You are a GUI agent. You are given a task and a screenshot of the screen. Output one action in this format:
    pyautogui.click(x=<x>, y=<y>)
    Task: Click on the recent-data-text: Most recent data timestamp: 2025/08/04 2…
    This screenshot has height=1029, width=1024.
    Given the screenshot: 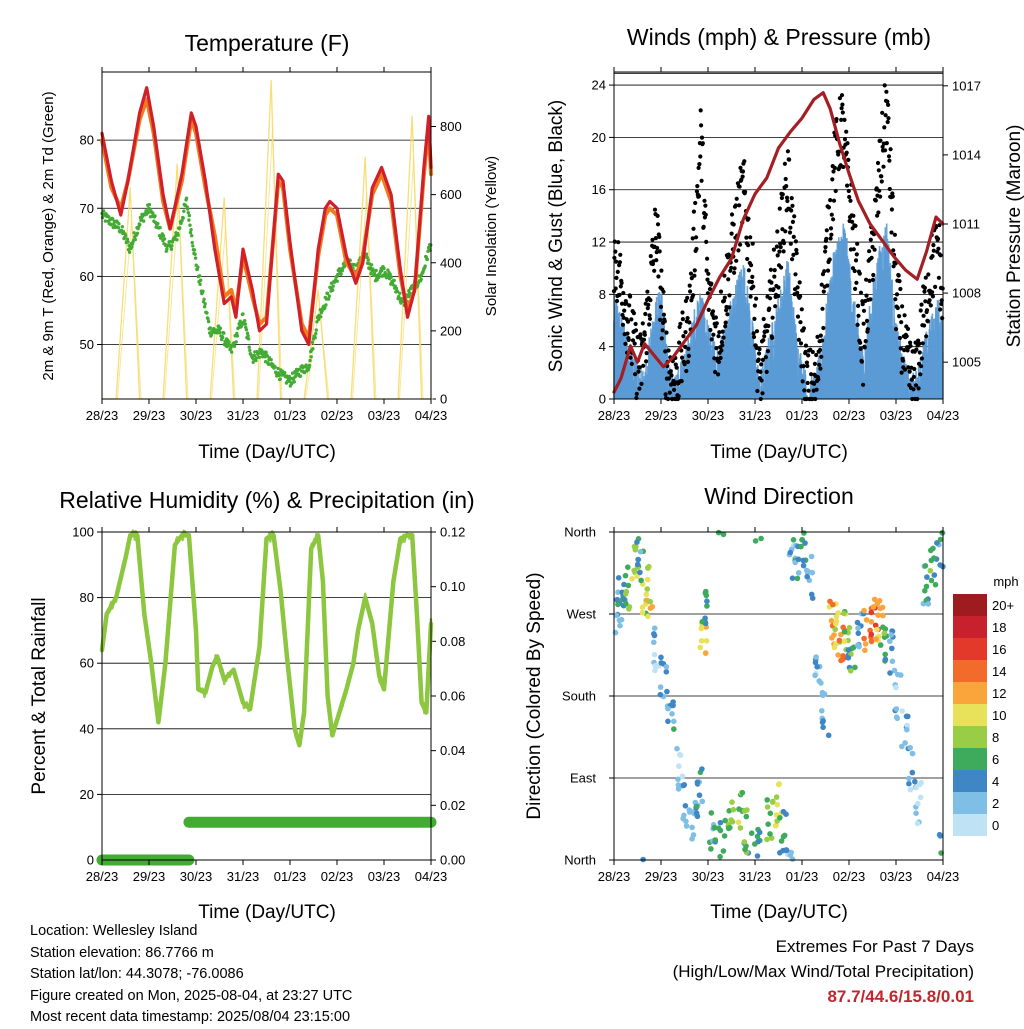 What is the action you would take?
    pyautogui.click(x=190, y=1017)
    